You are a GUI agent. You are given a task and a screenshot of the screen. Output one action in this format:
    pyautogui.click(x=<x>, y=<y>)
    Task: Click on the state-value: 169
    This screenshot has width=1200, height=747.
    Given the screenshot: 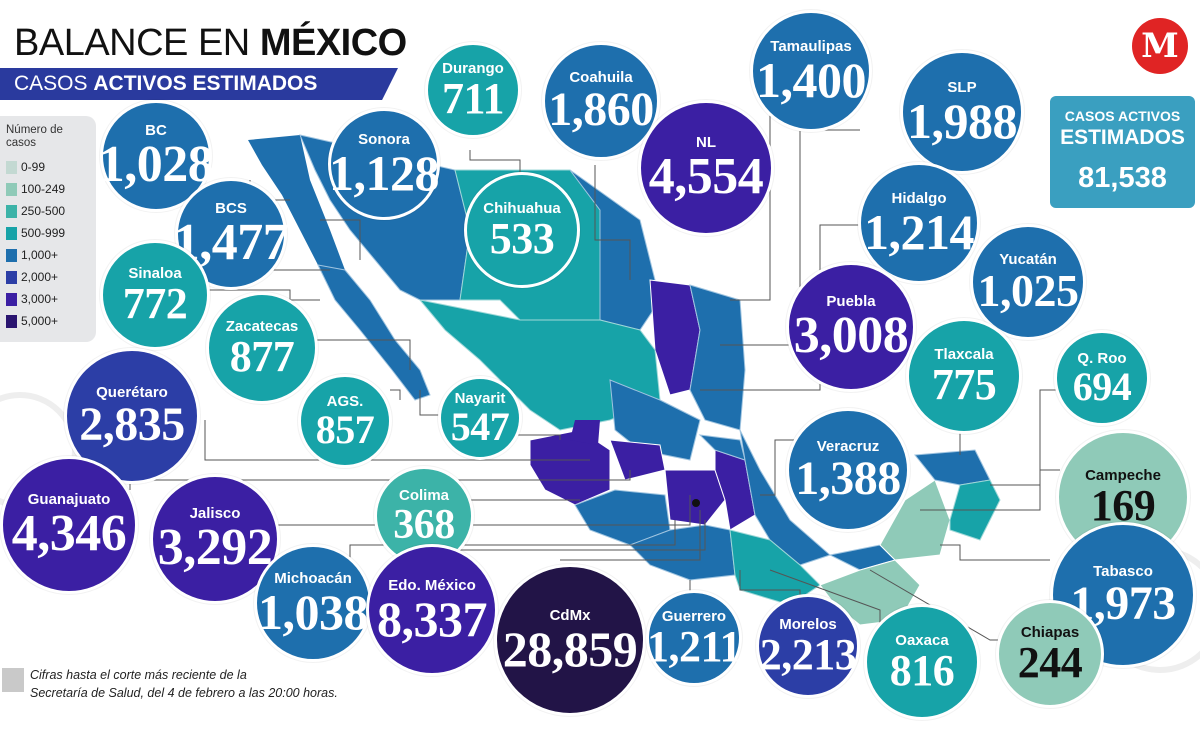 What is the action you would take?
    pyautogui.click(x=1123, y=505)
    